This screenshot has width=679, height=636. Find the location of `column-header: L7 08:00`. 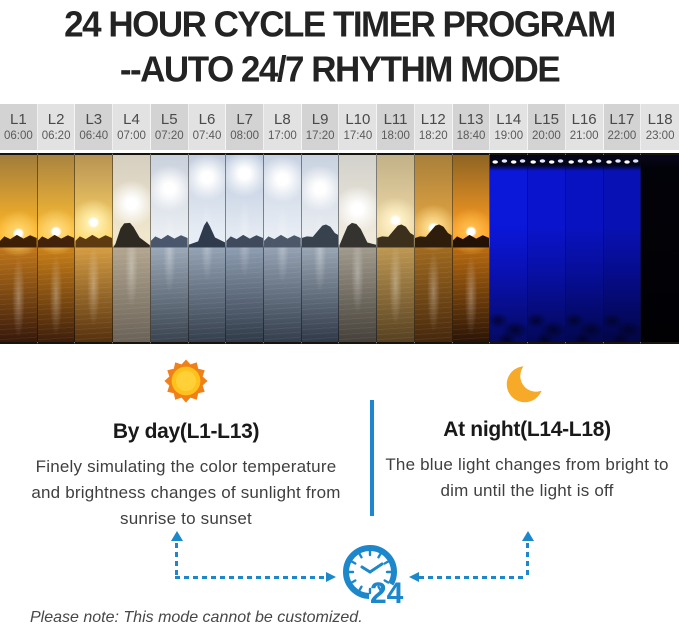

column-header: L7 08:00 is located at coordinates (245, 127).